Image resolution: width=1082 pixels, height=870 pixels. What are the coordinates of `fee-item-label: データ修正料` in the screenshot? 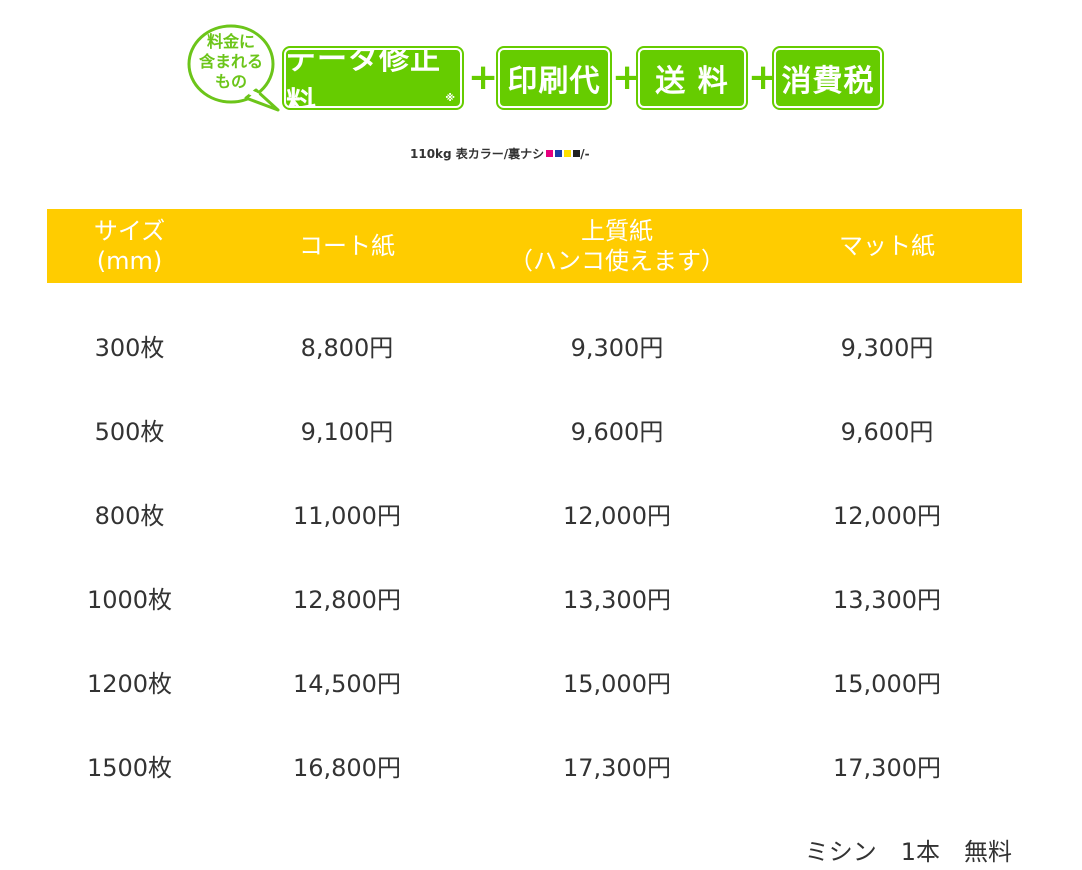 It's located at (363, 81).